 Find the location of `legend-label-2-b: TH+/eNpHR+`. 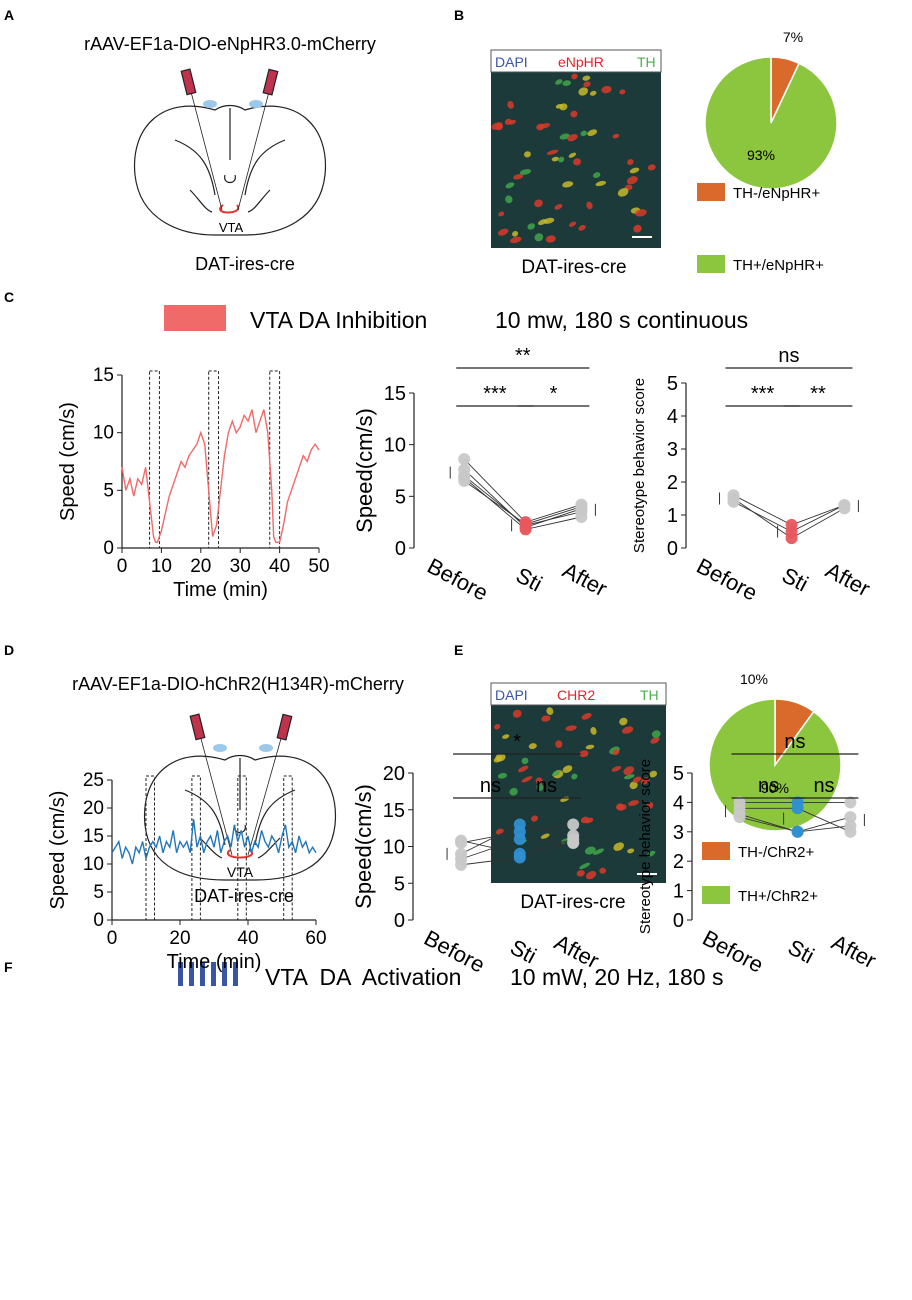

legend-label-2-b: TH+/eNpHR+ is located at coordinates (778, 265).